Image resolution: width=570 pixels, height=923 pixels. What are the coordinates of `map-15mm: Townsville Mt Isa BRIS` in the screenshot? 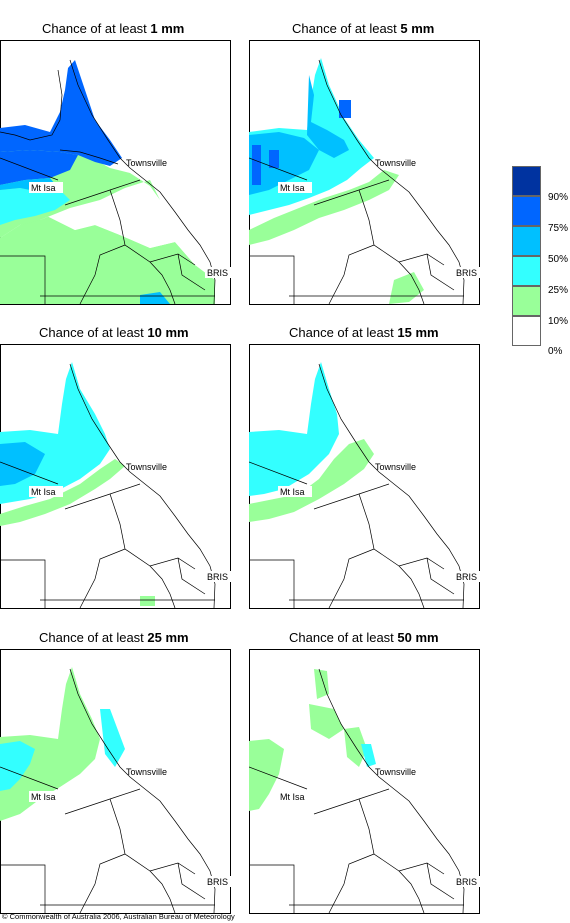 It's located at (364, 476).